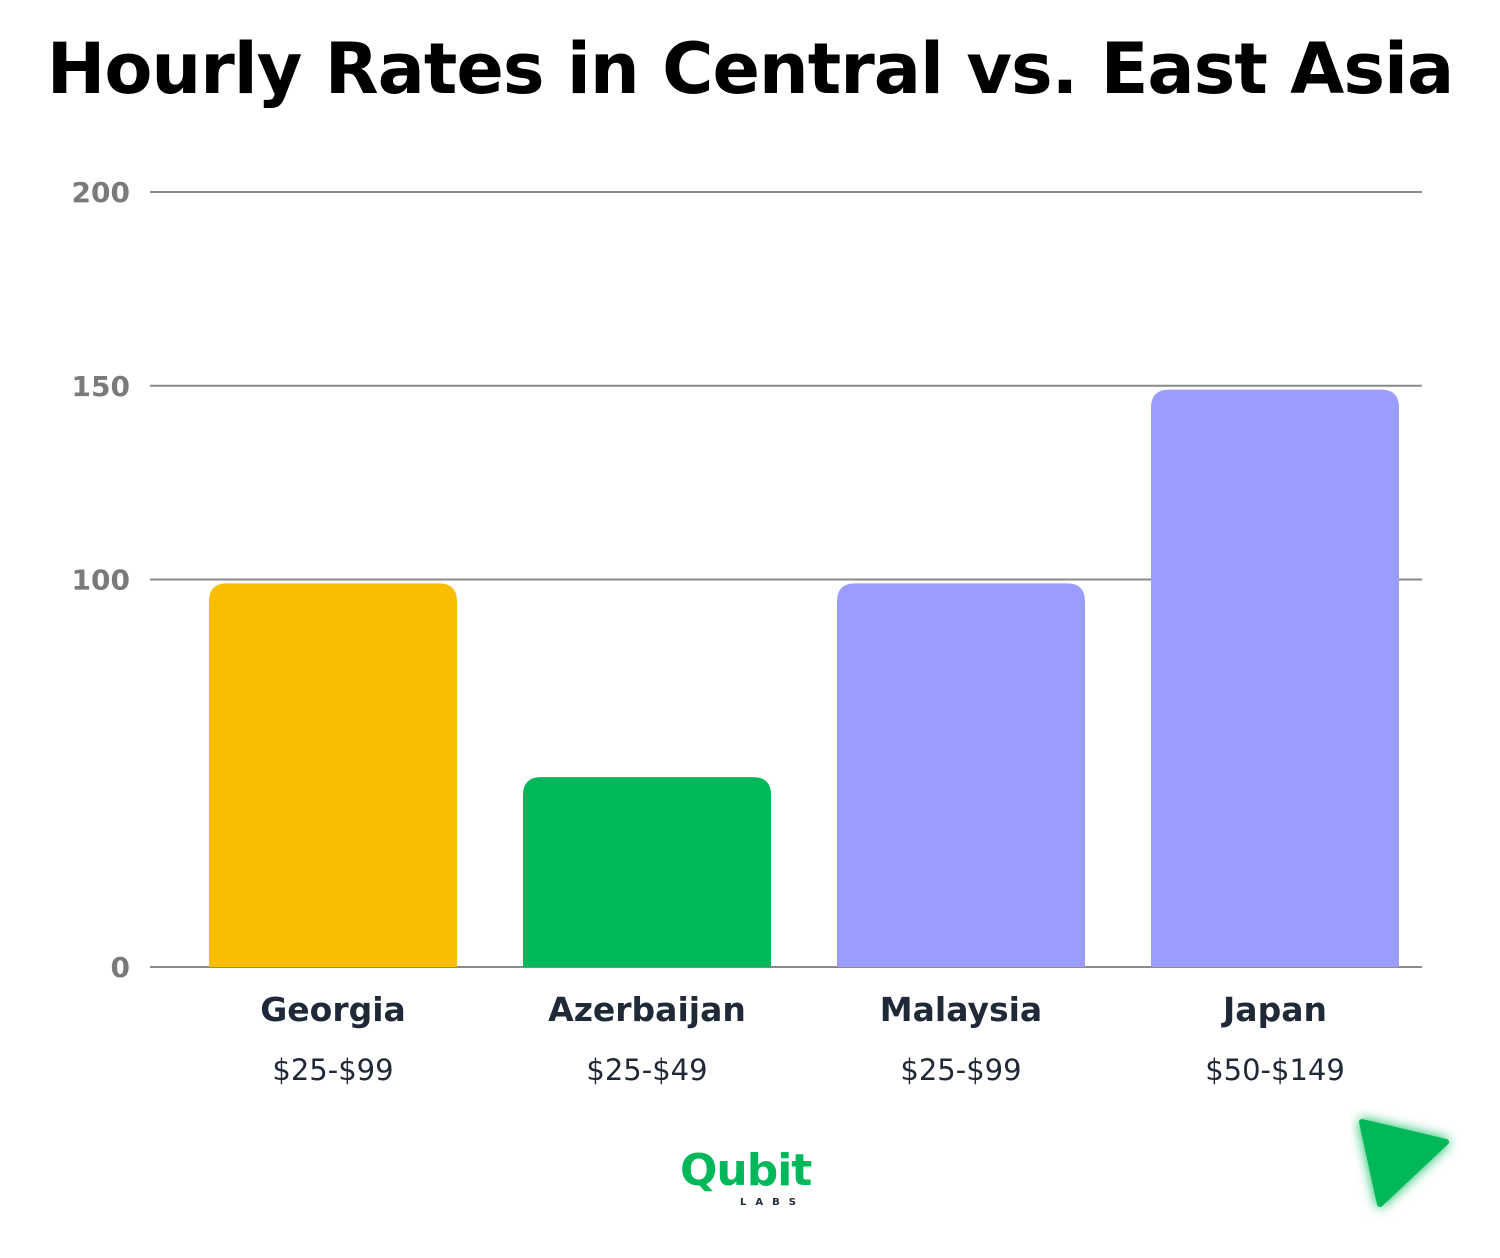 This screenshot has width=1500, height=1258. What do you see at coordinates (1275, 1070) in the screenshot?
I see `rate-range-label: $50-$149` at bounding box center [1275, 1070].